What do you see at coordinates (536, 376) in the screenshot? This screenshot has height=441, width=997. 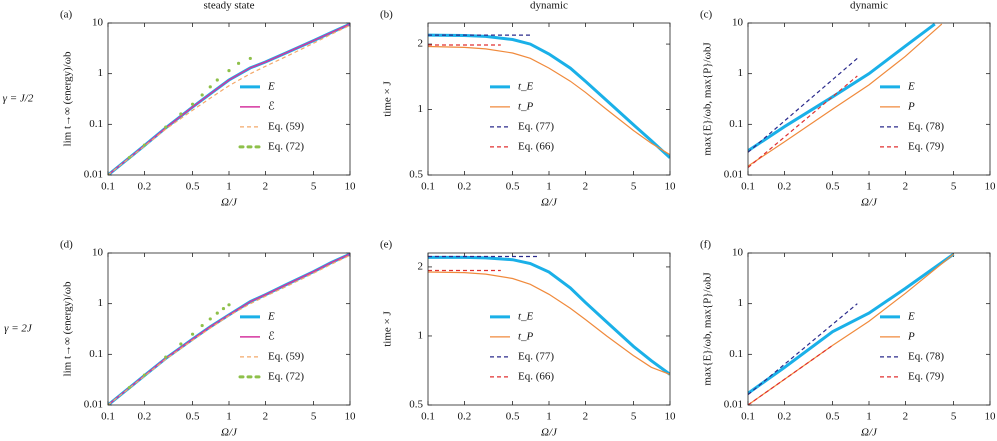 I see `legend-label: Eq. (66)` at bounding box center [536, 376].